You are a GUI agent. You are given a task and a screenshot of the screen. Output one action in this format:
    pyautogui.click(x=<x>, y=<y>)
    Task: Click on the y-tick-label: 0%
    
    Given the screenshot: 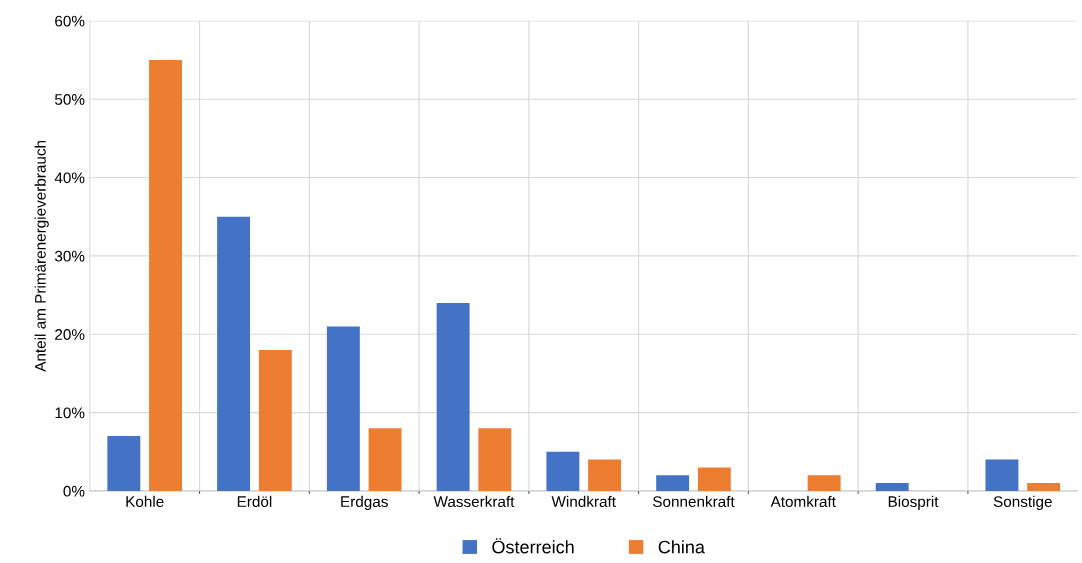 What is the action you would take?
    pyautogui.click(x=74, y=491)
    